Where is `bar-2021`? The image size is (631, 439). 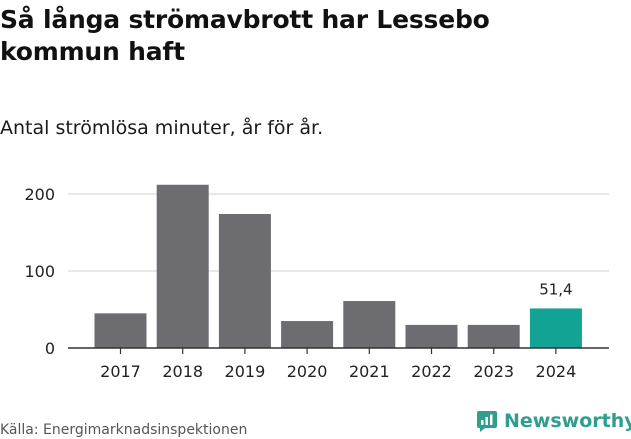 bar-2021 is located at coordinates (369, 324).